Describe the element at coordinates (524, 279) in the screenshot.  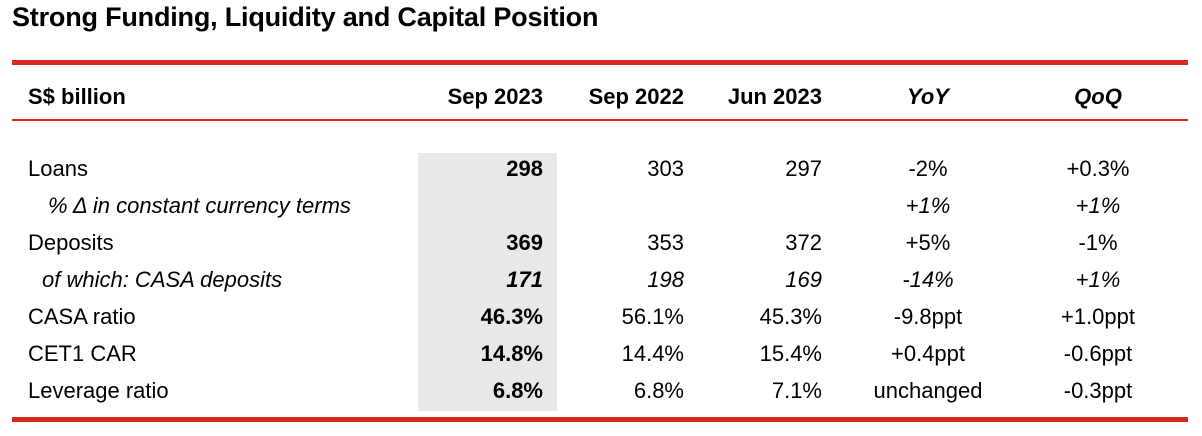
I see `cell-sep-2023: 171` at that location.